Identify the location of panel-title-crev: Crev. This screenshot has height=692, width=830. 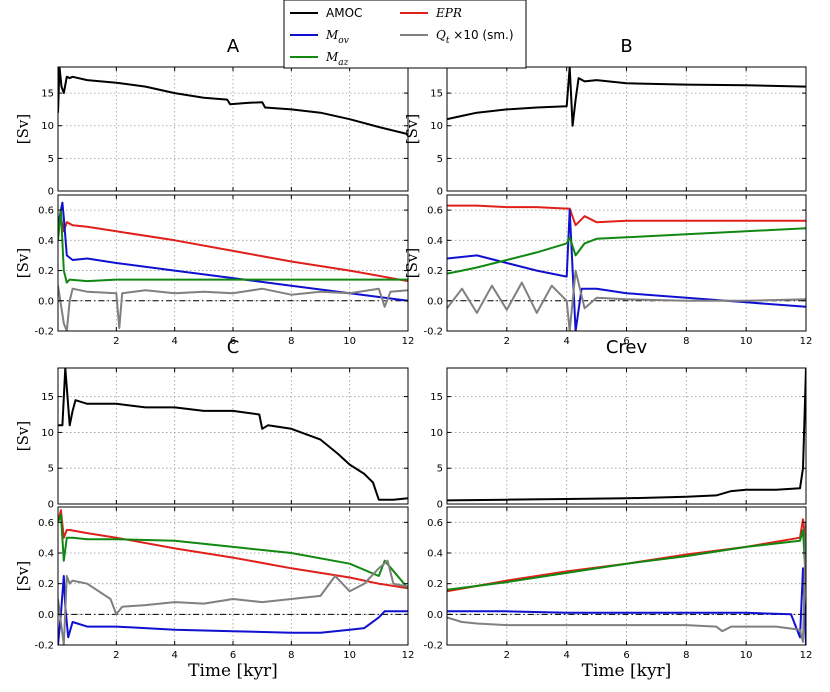
(627, 347).